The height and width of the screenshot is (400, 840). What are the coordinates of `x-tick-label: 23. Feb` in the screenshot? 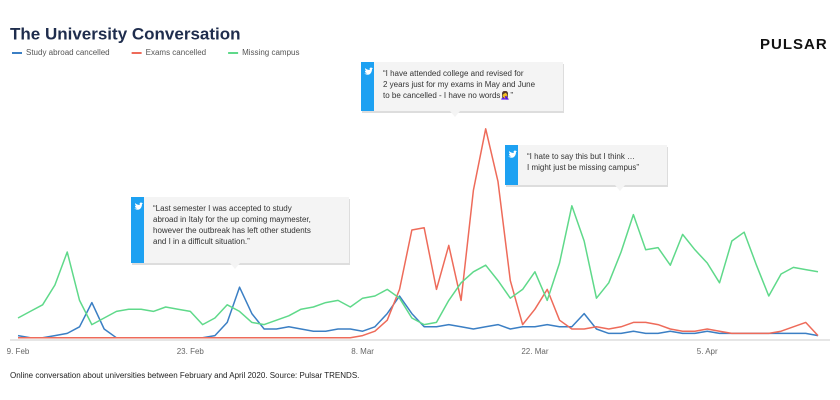 It's located at (191, 351).